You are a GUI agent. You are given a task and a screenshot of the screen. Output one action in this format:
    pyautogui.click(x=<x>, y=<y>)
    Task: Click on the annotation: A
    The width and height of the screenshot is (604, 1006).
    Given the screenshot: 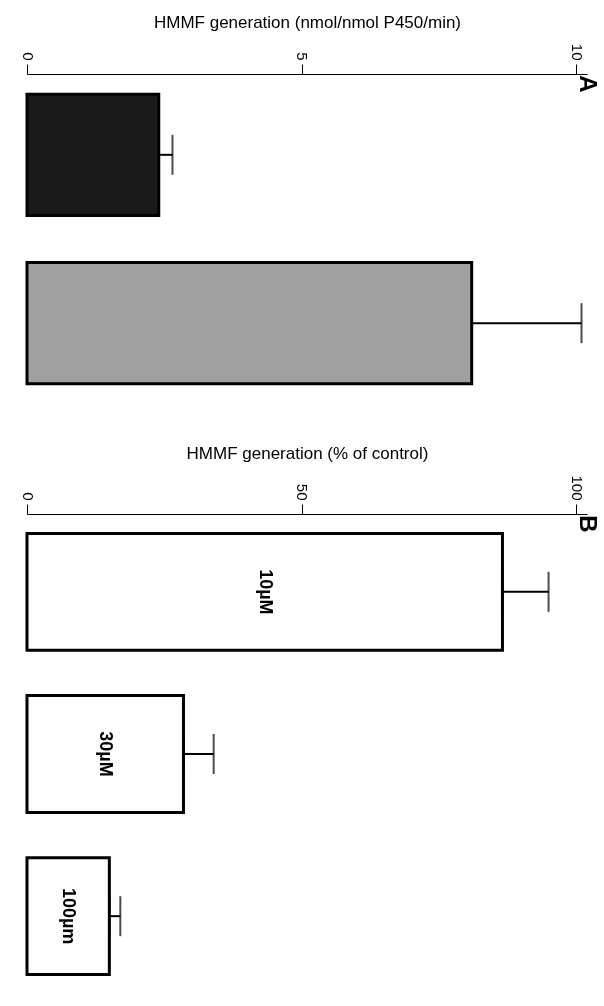 What is the action you would take?
    pyautogui.click(x=588, y=84)
    